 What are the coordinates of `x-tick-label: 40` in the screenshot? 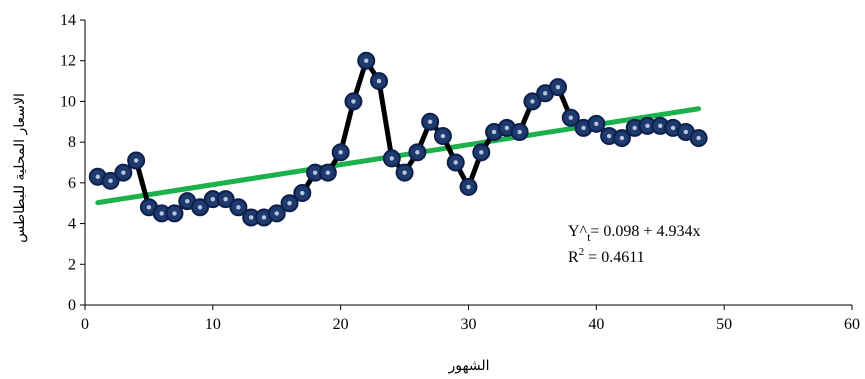 It's located at (596, 324).